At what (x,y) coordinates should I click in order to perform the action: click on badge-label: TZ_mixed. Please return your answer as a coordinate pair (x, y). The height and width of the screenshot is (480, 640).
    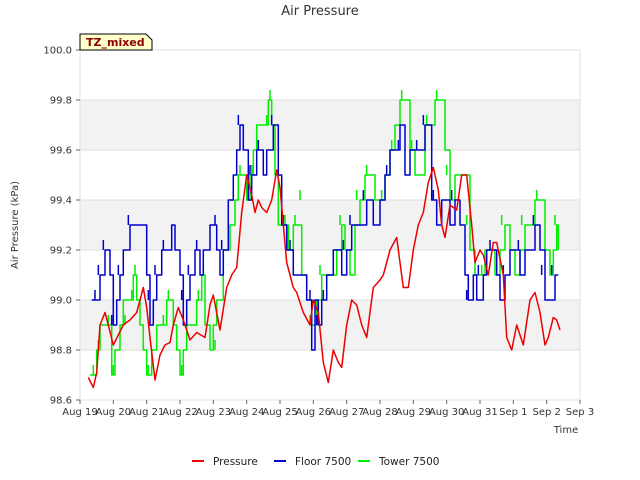
    Looking at the image, I should click on (115, 42).